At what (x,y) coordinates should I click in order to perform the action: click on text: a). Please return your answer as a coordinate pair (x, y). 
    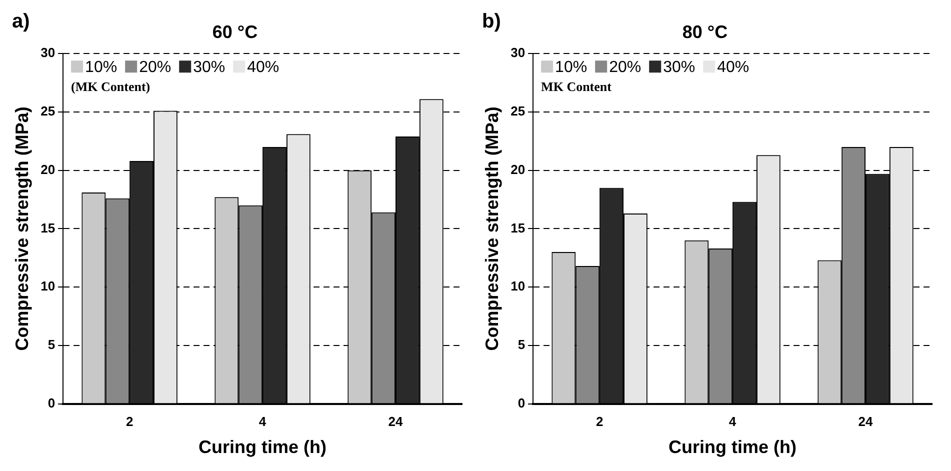
    Looking at the image, I should click on (21, 21).